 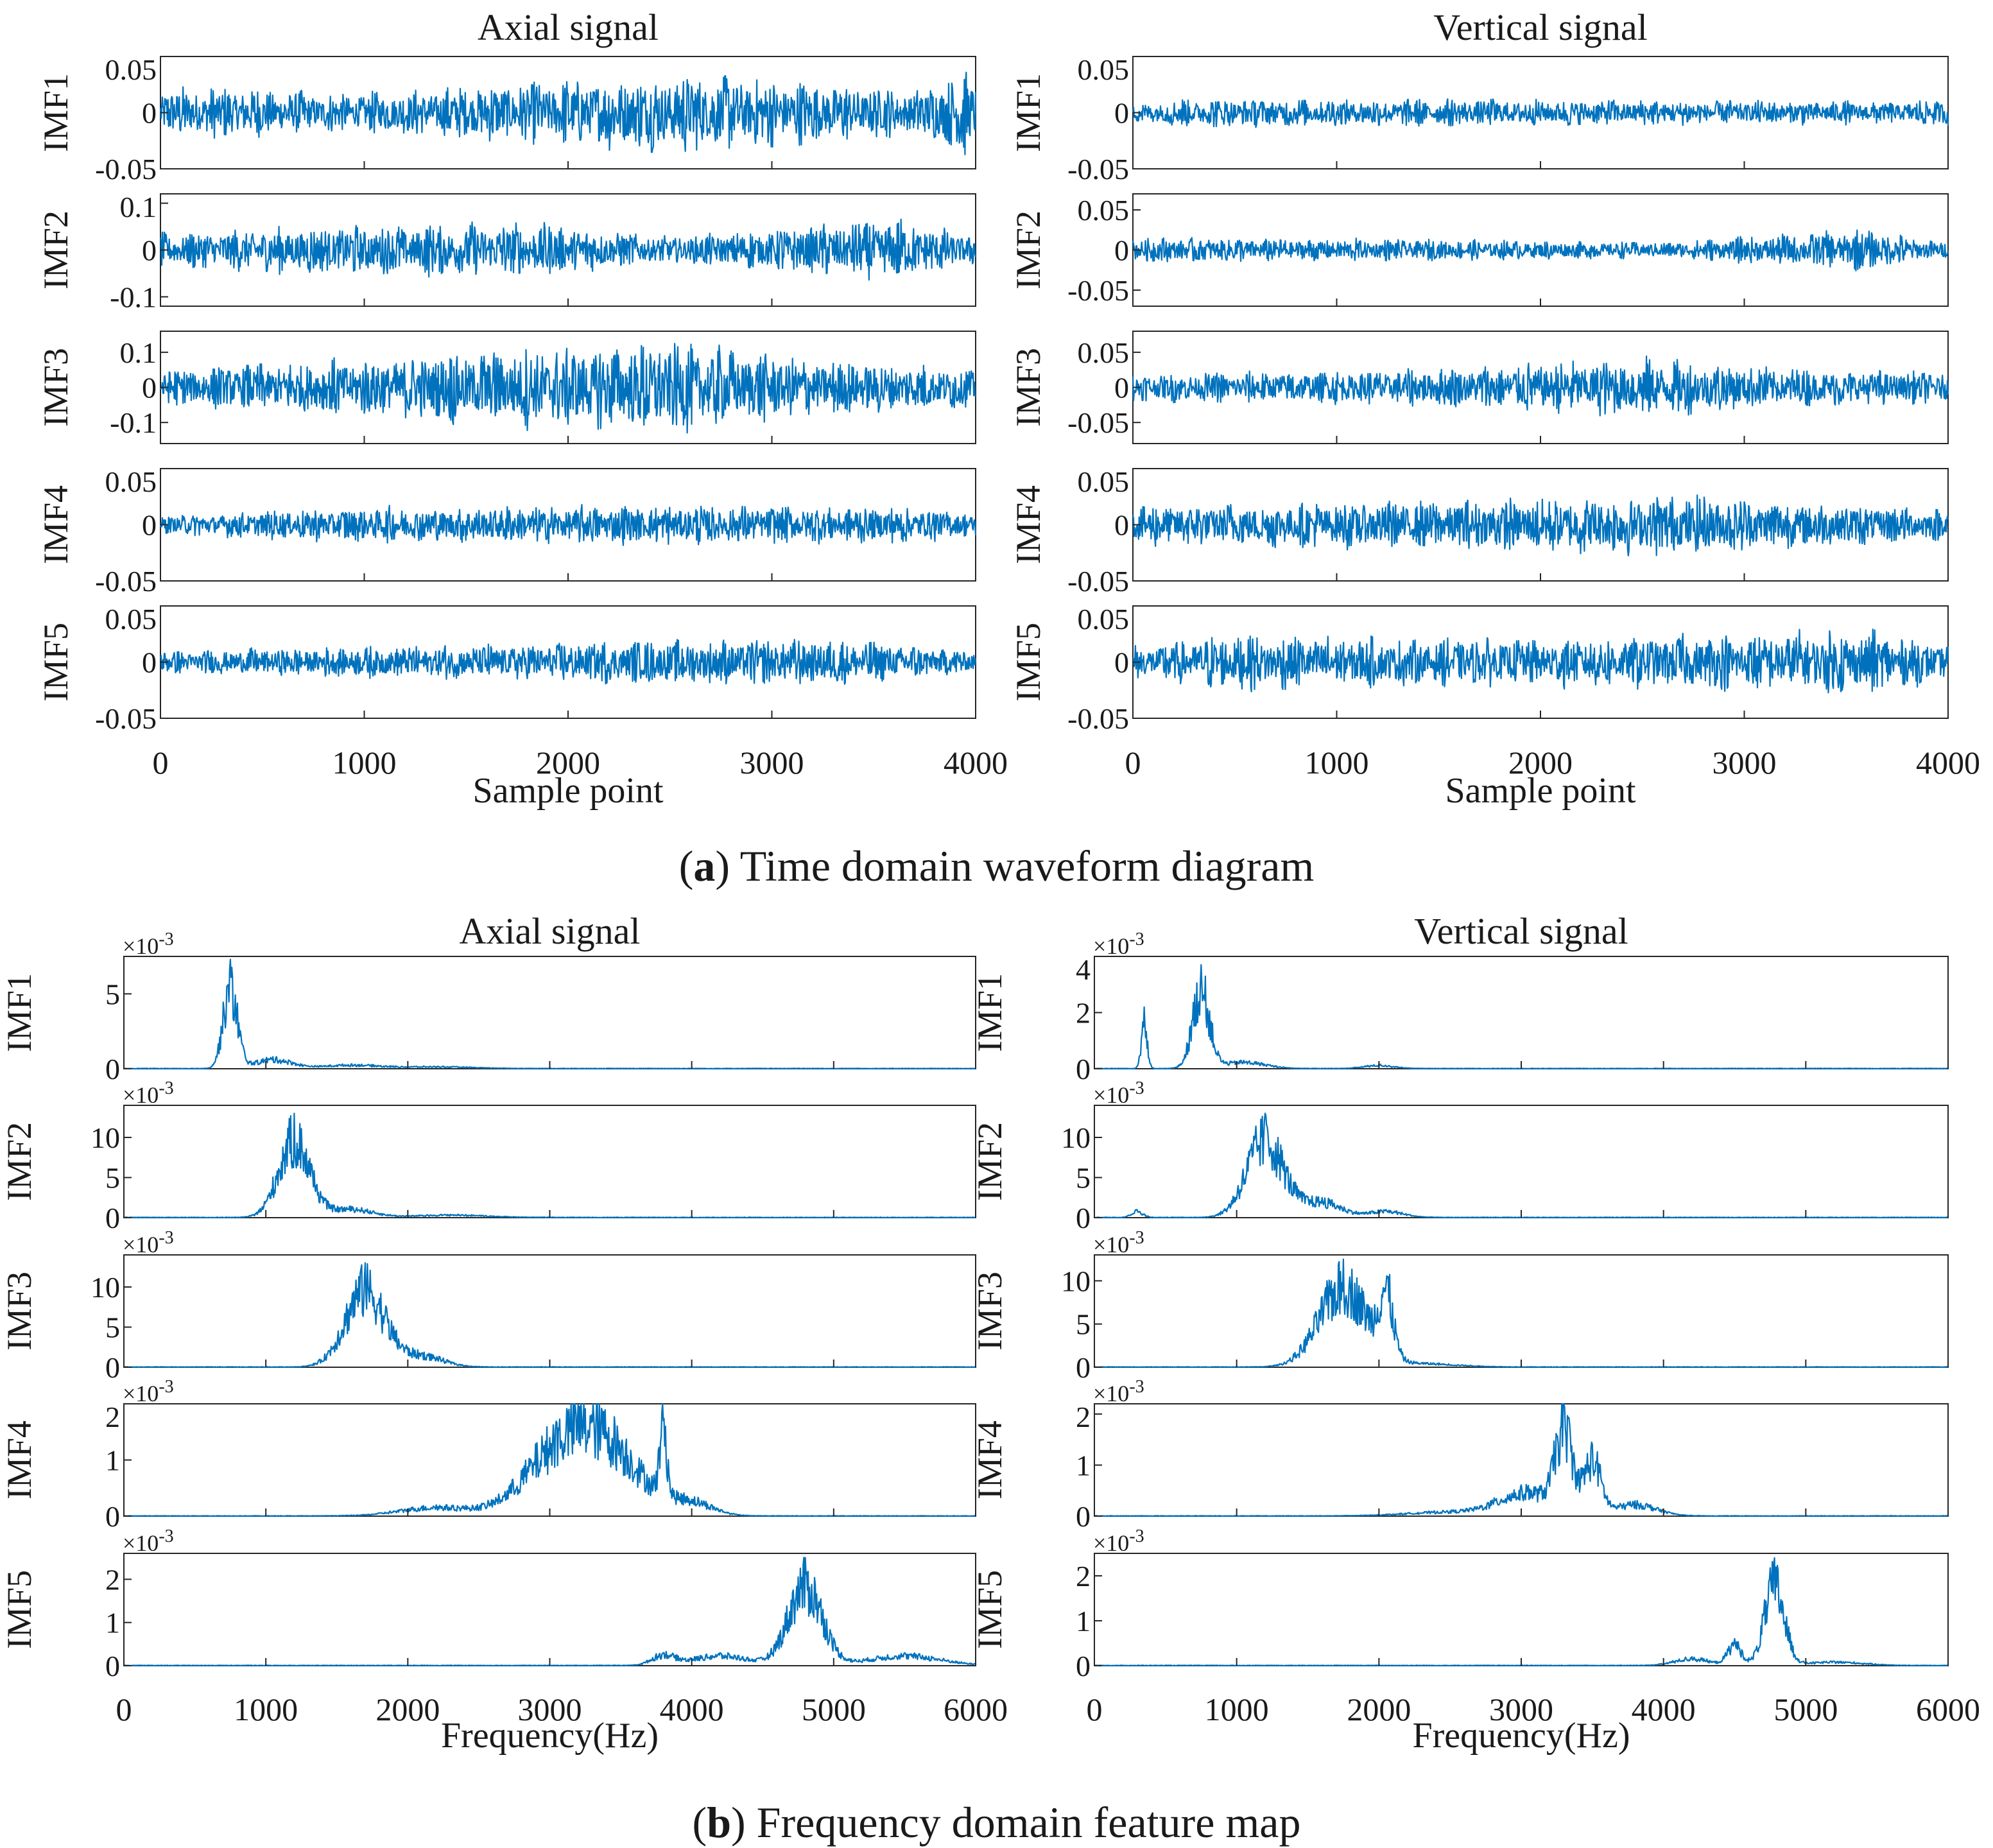 What do you see at coordinates (1541, 113) in the screenshot?
I see `series-line-time-vertical-imf1` at bounding box center [1541, 113].